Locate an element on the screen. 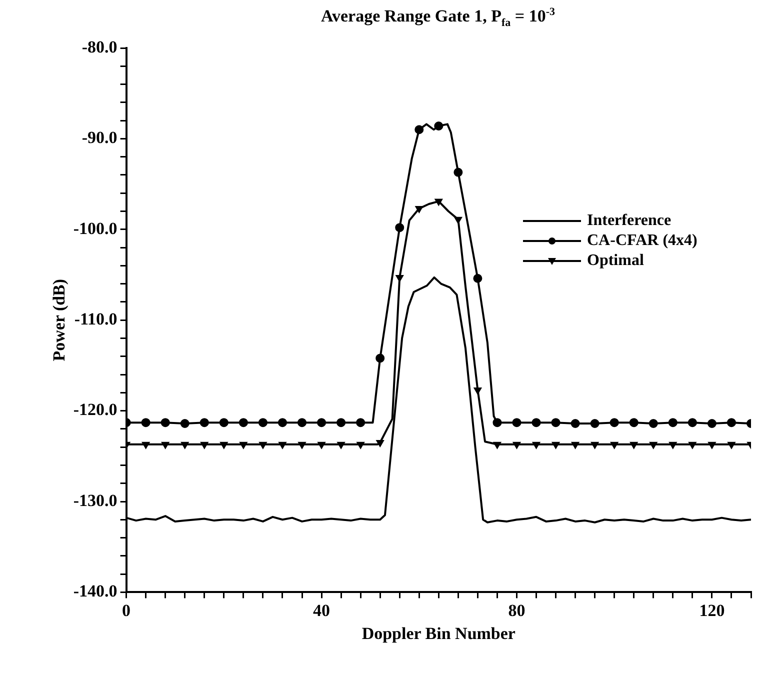  y-axis-title: Power (dB) is located at coordinates (59, 320).